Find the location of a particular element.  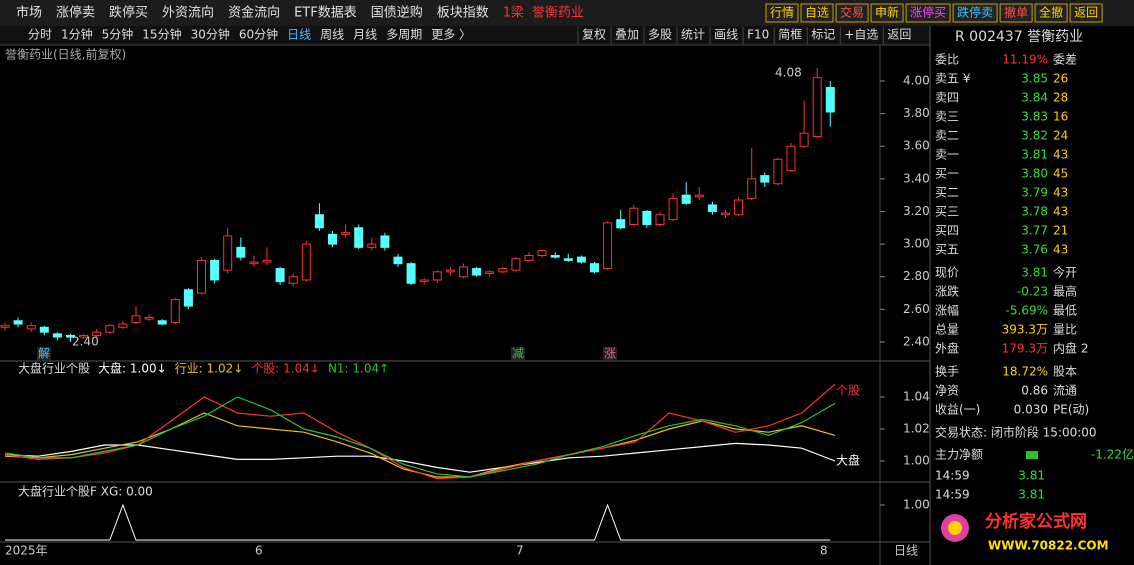

button-label: 申新 is located at coordinates (887, 12).